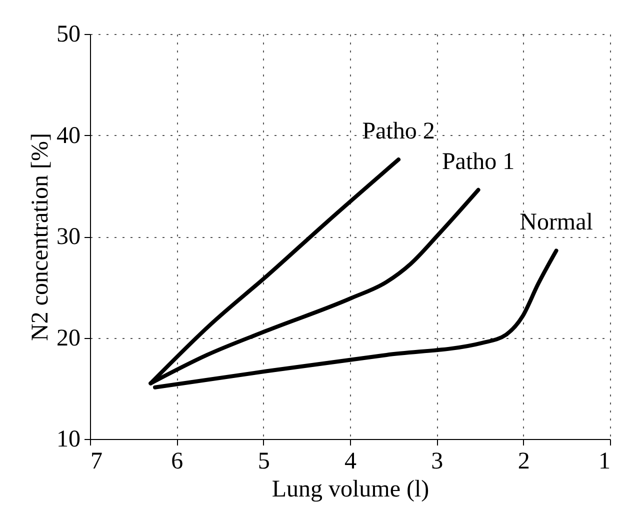 This screenshot has height=514, width=644. What do you see at coordinates (68, 338) in the screenshot?
I see `y-tick-label: 20` at bounding box center [68, 338].